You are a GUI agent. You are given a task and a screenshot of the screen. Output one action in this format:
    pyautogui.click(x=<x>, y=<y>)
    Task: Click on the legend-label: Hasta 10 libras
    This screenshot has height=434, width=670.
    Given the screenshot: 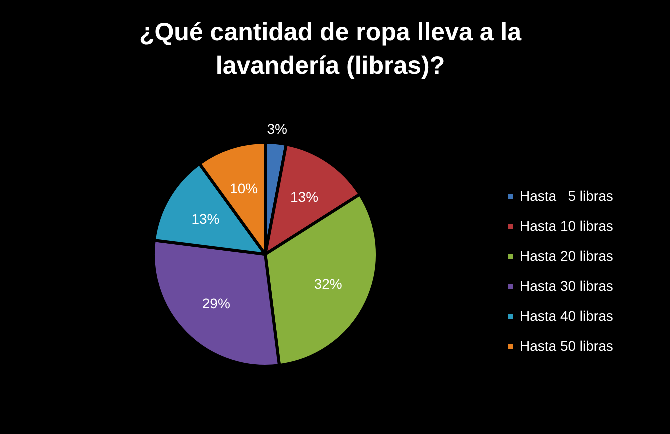 What is the action you would take?
    pyautogui.click(x=567, y=226)
    